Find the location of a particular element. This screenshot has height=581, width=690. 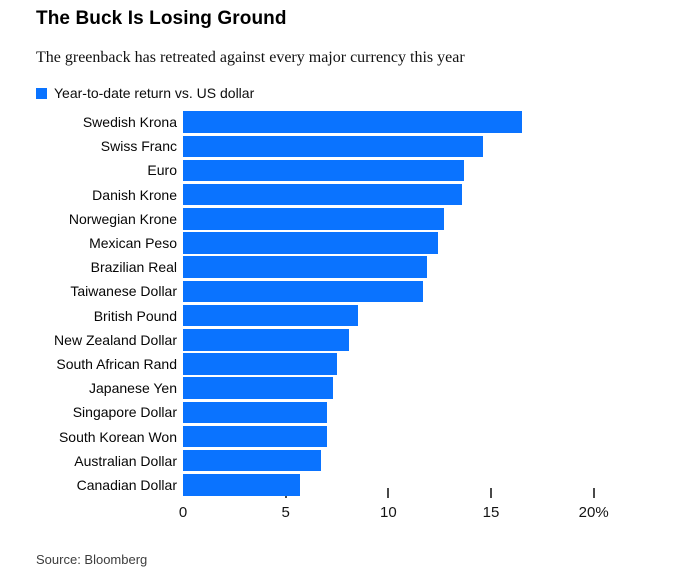

chart-row: Mexican Peso is located at coordinates (353, 243).